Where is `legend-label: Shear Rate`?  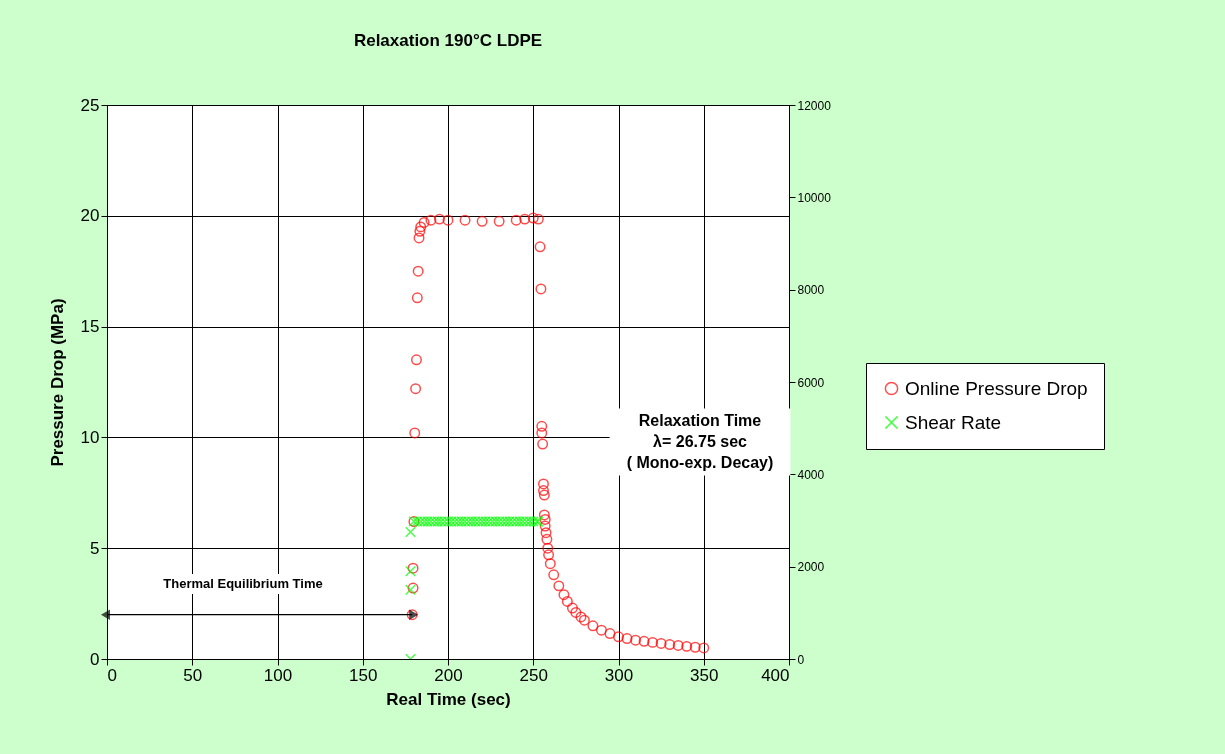 legend-label: Shear Rate is located at coordinates (953, 422).